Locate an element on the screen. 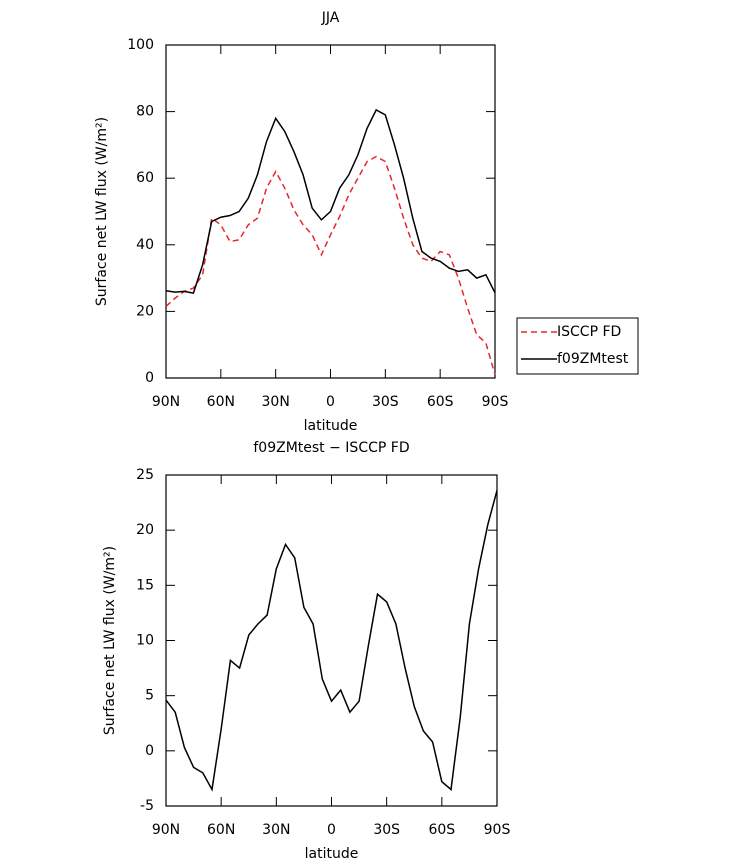 The width and height of the screenshot is (733, 866). chart-title: f09ZMtest − ISCCP FD is located at coordinates (331, 448).